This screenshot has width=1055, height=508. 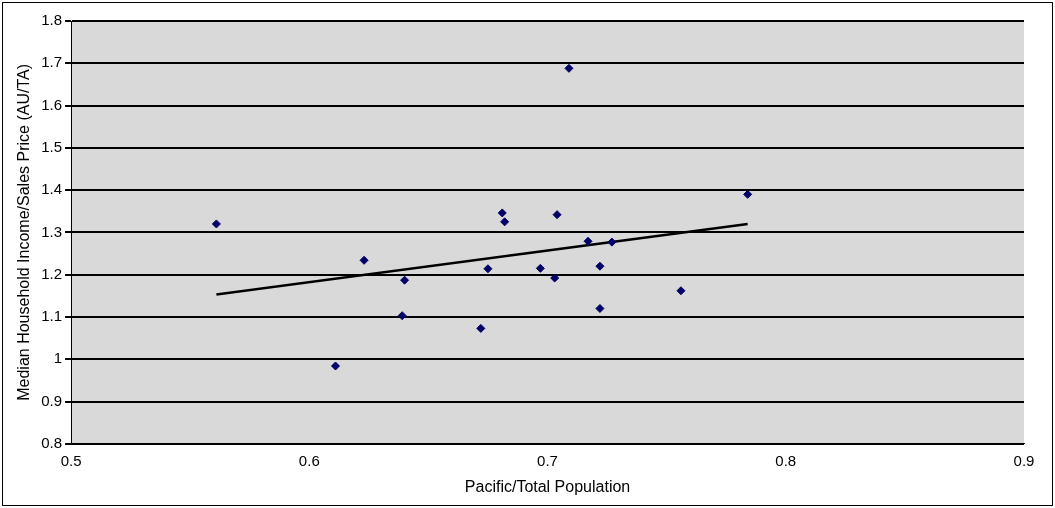 What do you see at coordinates (58, 358) in the screenshot?
I see `y-tick-label: 1` at bounding box center [58, 358].